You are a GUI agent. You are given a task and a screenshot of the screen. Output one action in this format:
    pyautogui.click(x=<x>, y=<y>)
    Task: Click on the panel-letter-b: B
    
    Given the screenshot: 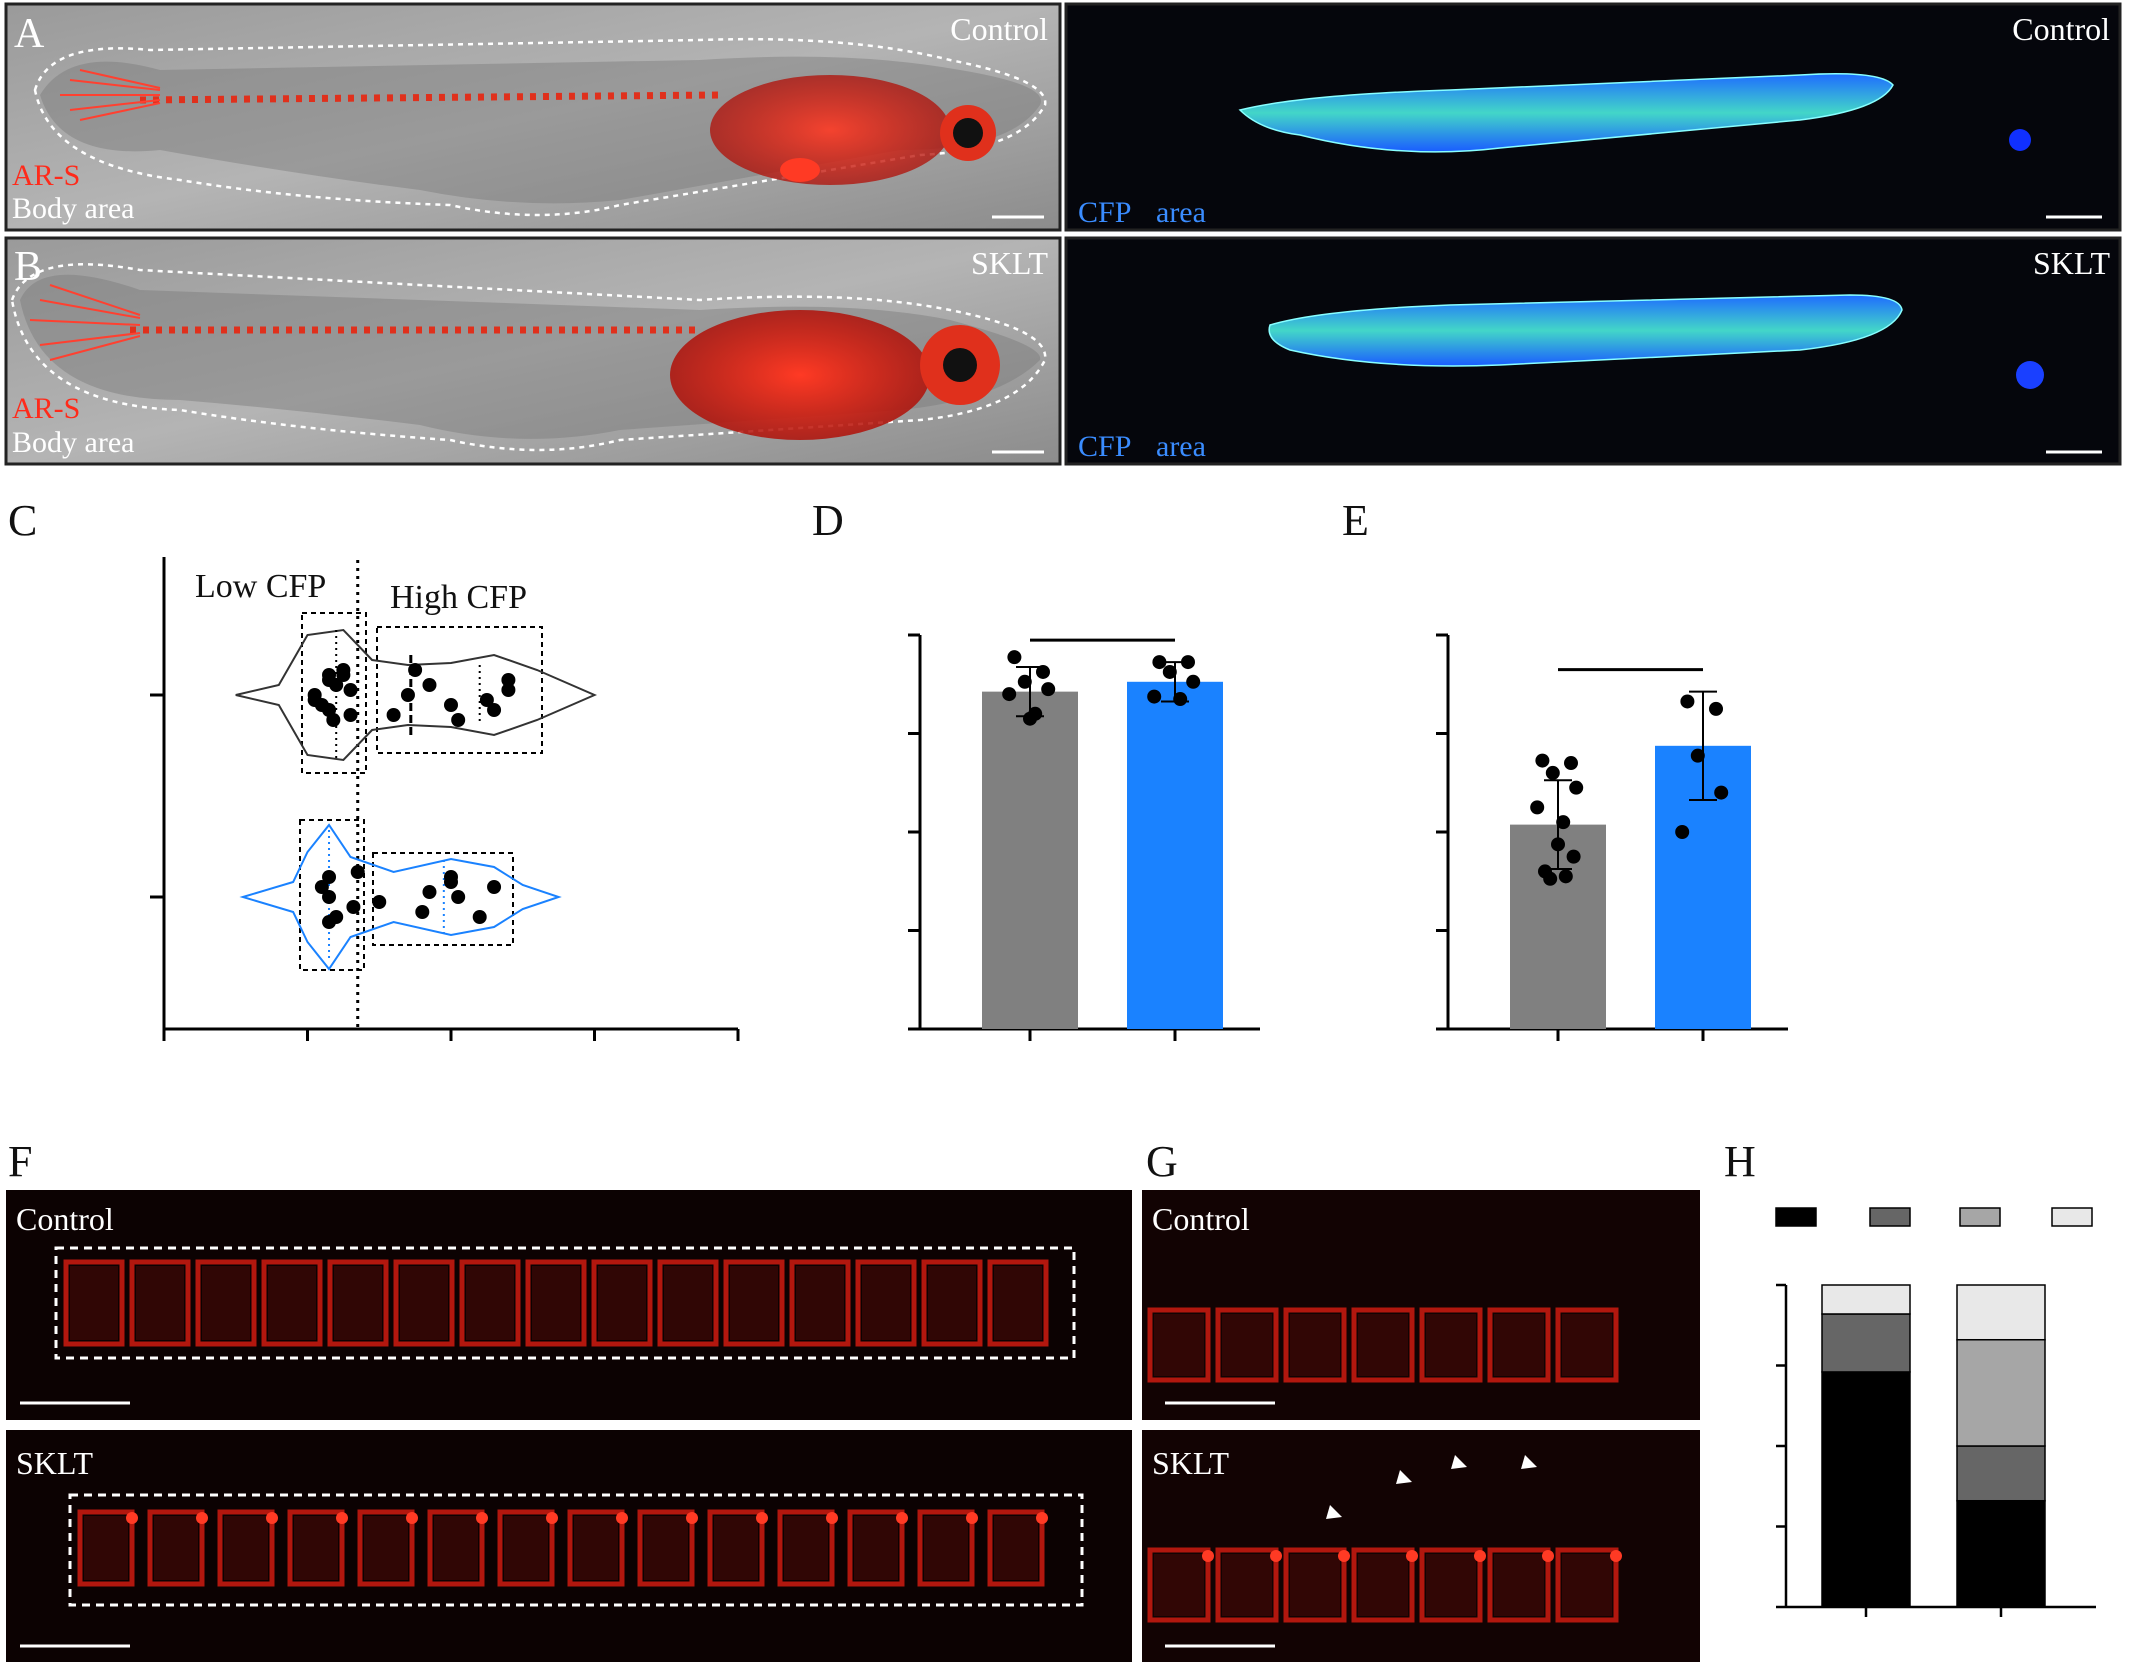 What is the action you would take?
    pyautogui.click(x=28, y=267)
    